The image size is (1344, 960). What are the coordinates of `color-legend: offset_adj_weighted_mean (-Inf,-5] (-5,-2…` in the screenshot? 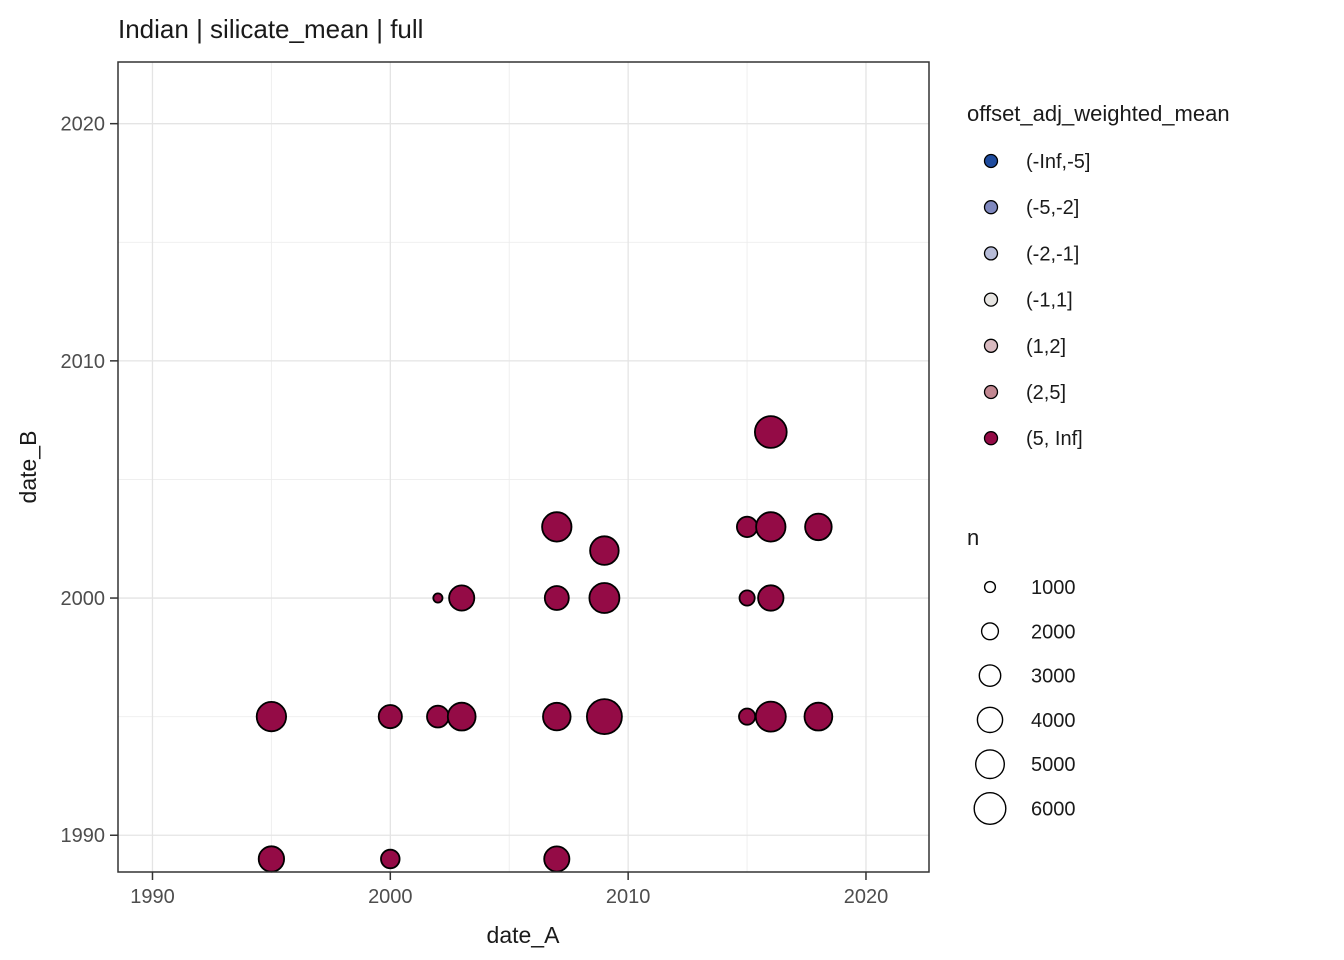 It's located at (1098, 275).